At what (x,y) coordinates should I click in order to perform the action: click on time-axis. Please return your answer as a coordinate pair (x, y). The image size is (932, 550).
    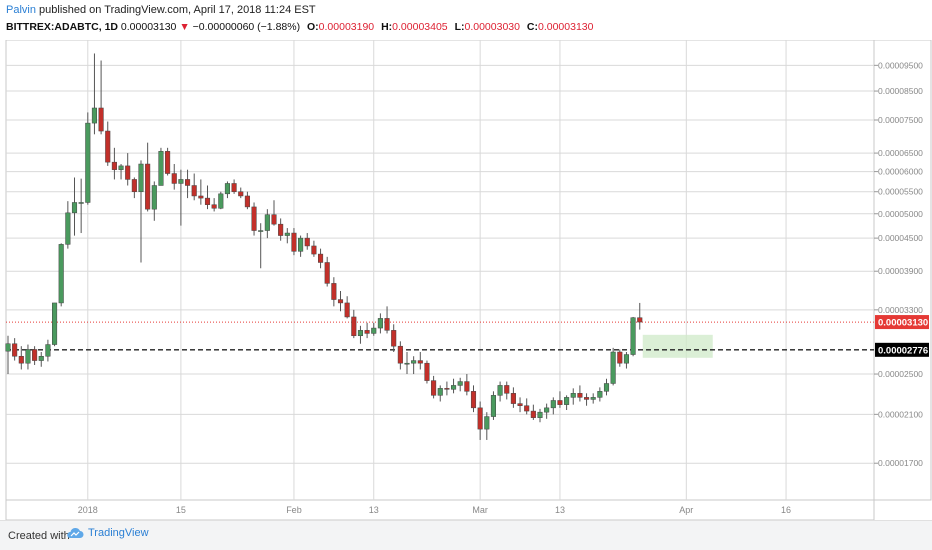
    Looking at the image, I should click on (440, 509).